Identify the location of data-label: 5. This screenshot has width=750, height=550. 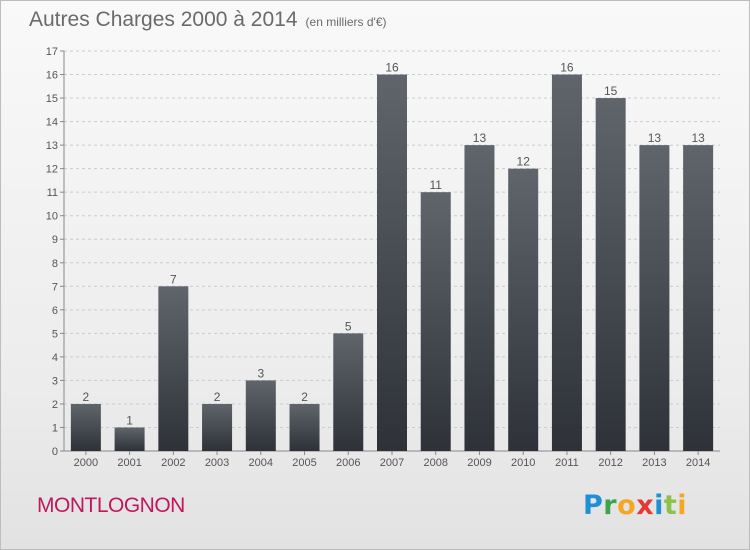
(348, 326).